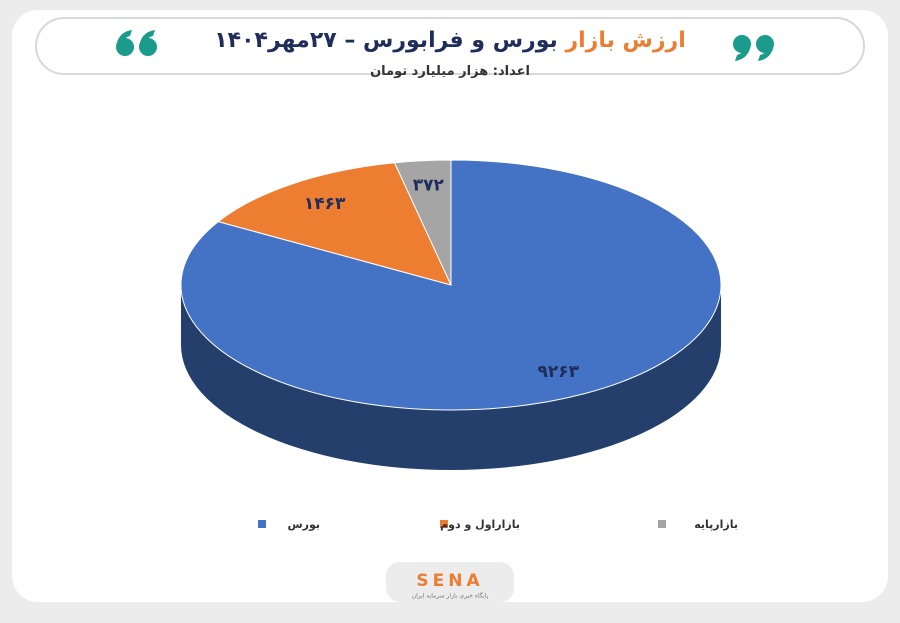  What do you see at coordinates (325, 204) in the screenshot?
I see `data-label: ۱۴۶۳` at bounding box center [325, 204].